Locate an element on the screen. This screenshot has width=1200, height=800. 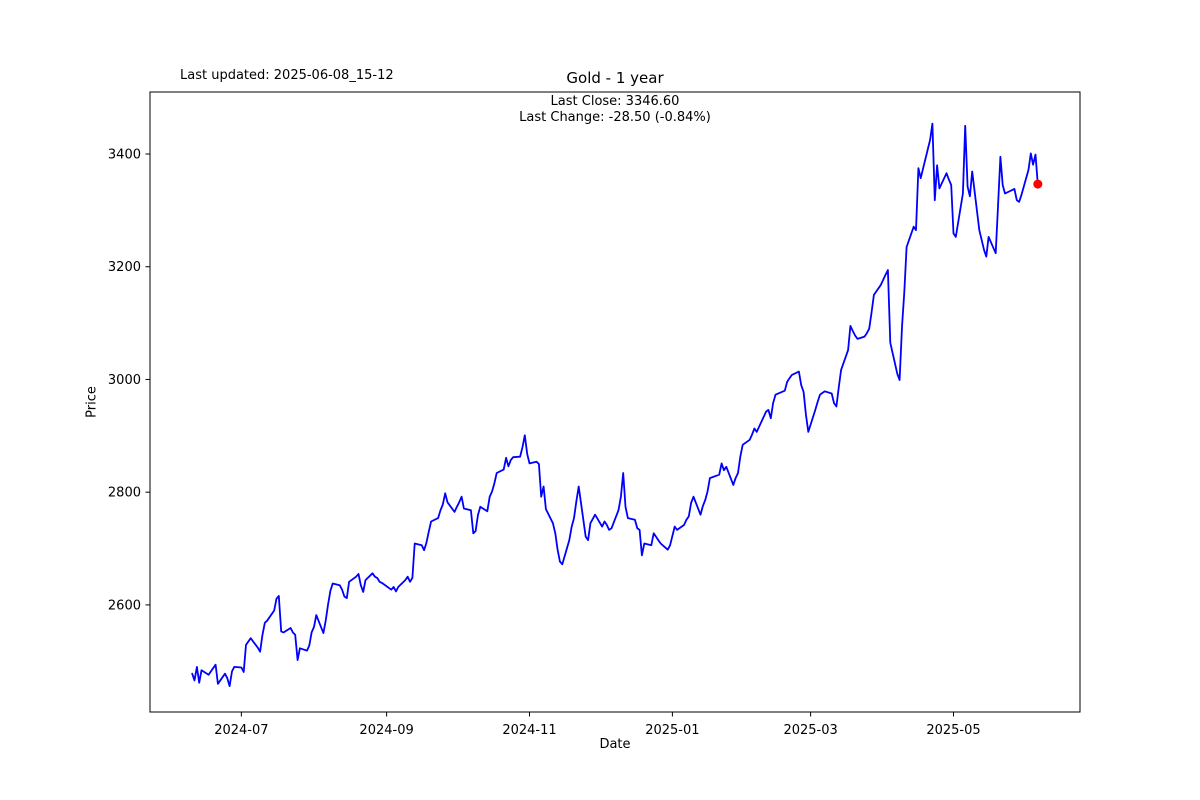
y-tick-label: 3000 is located at coordinates (124, 380).